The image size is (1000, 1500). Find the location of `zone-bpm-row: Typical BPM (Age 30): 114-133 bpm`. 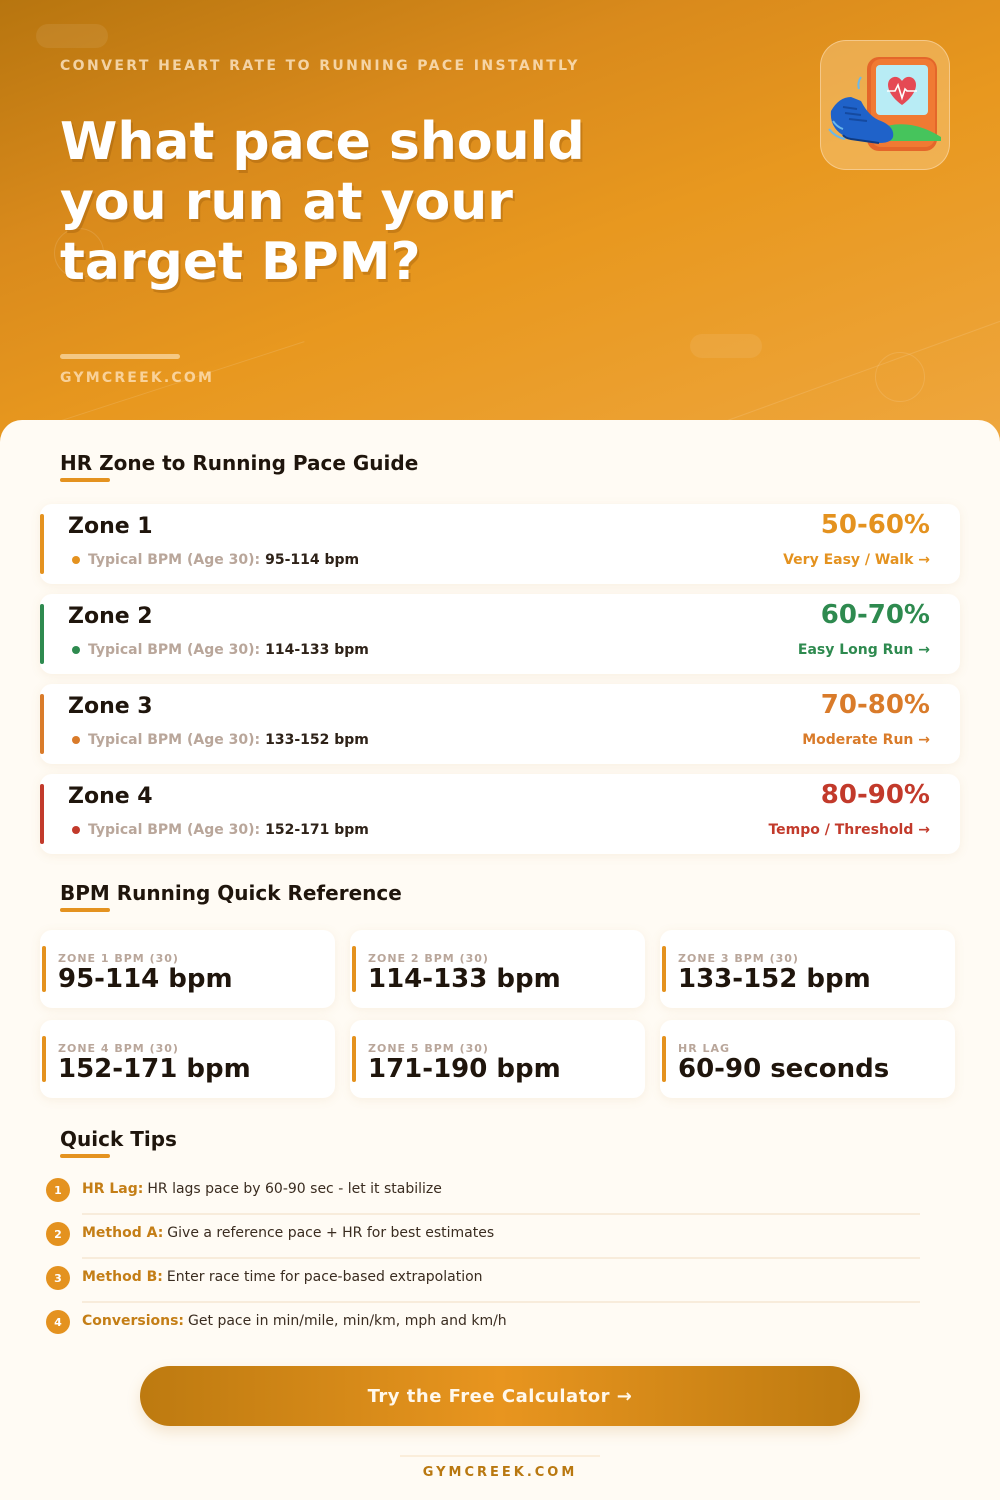

zone-bpm-row: Typical BPM (Age 30): 114-133 bpm is located at coordinates (220, 650).